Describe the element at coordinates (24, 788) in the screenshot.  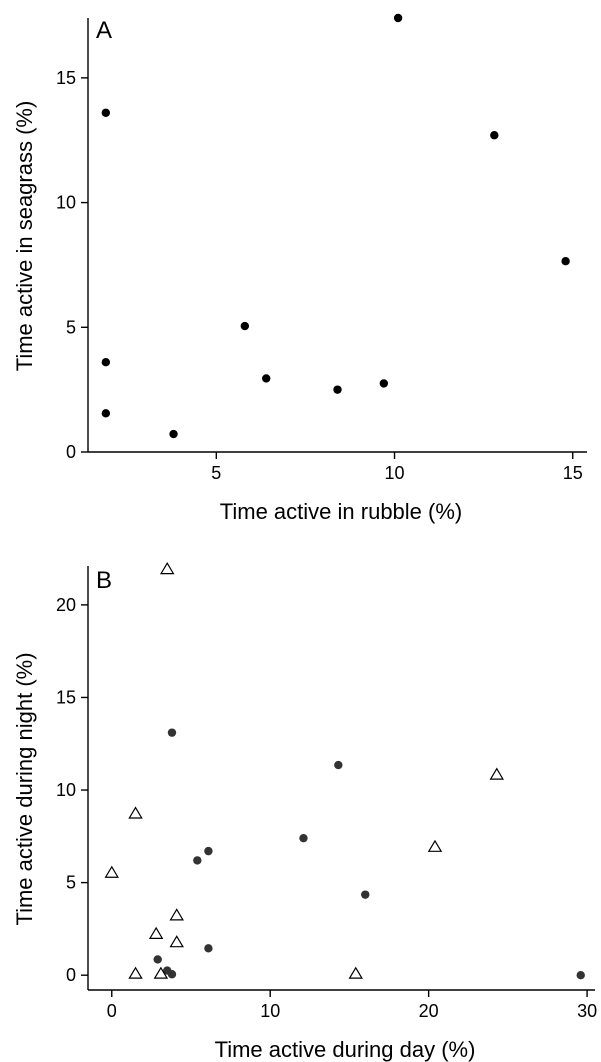
I see `panel-b-y-axis-label: Time active during night (%)` at that location.